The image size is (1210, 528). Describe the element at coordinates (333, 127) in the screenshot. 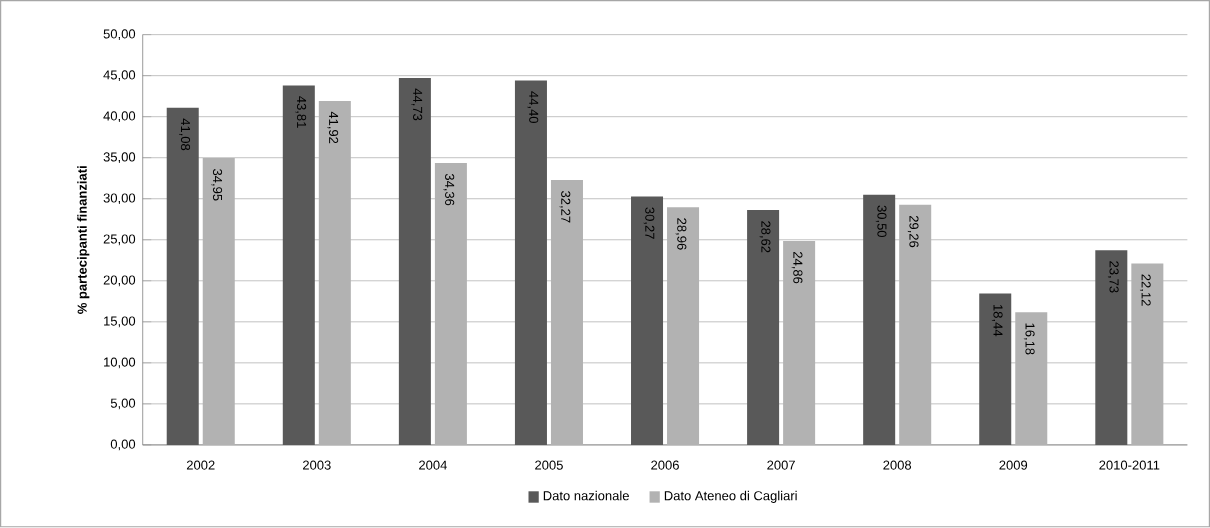

I see `data-label: 41,92` at that location.